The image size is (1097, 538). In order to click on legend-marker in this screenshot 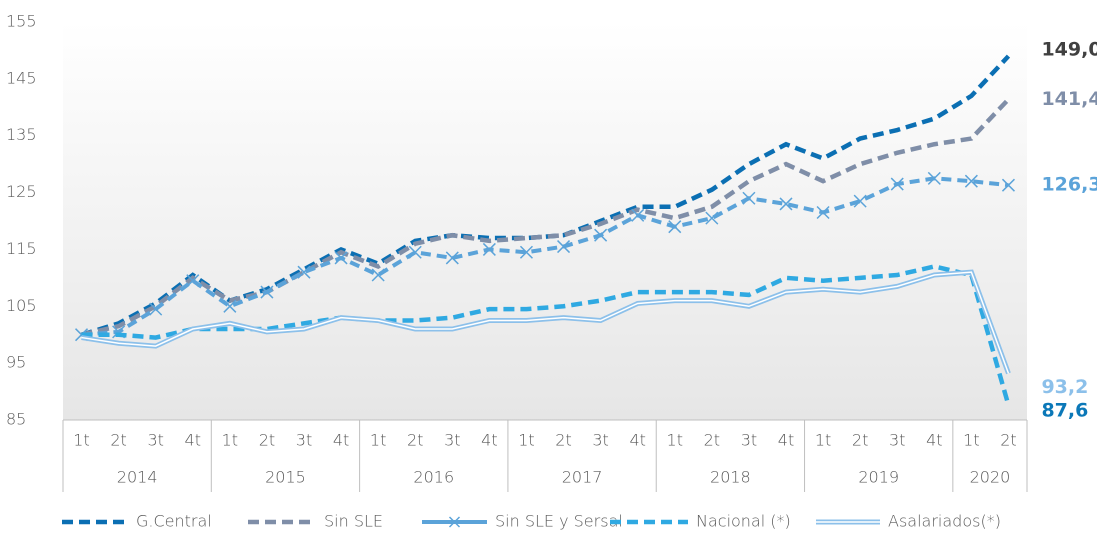, I will do `click(454, 522)`.